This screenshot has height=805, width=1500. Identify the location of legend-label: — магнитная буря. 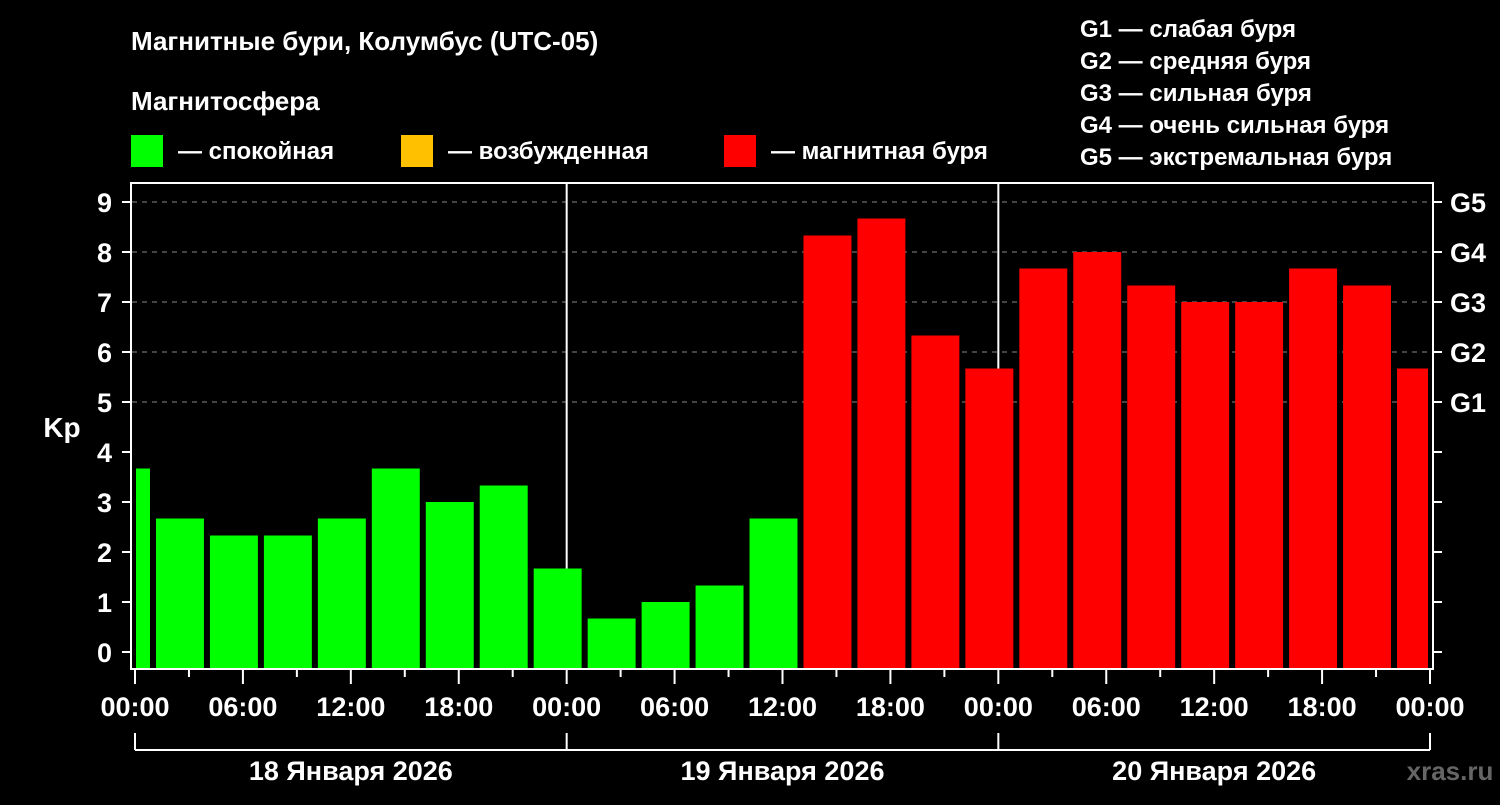
(879, 151).